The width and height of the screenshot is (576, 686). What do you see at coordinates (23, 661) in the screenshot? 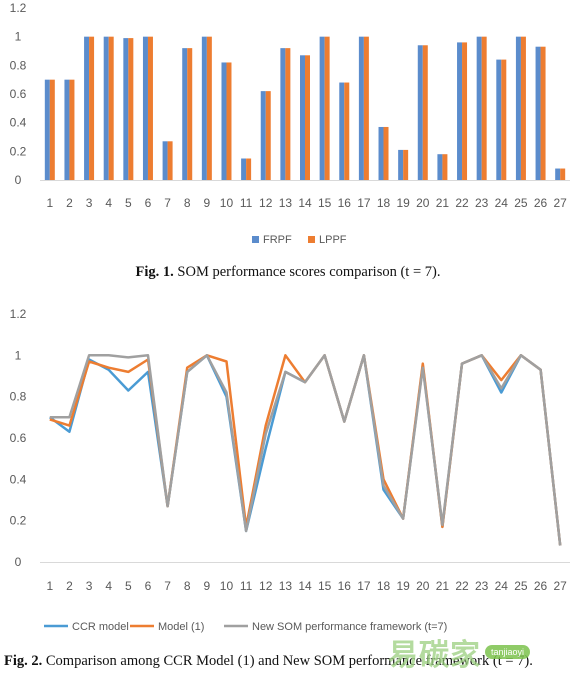
I see `figure-2-label: Fig. 2.` at bounding box center [23, 661].